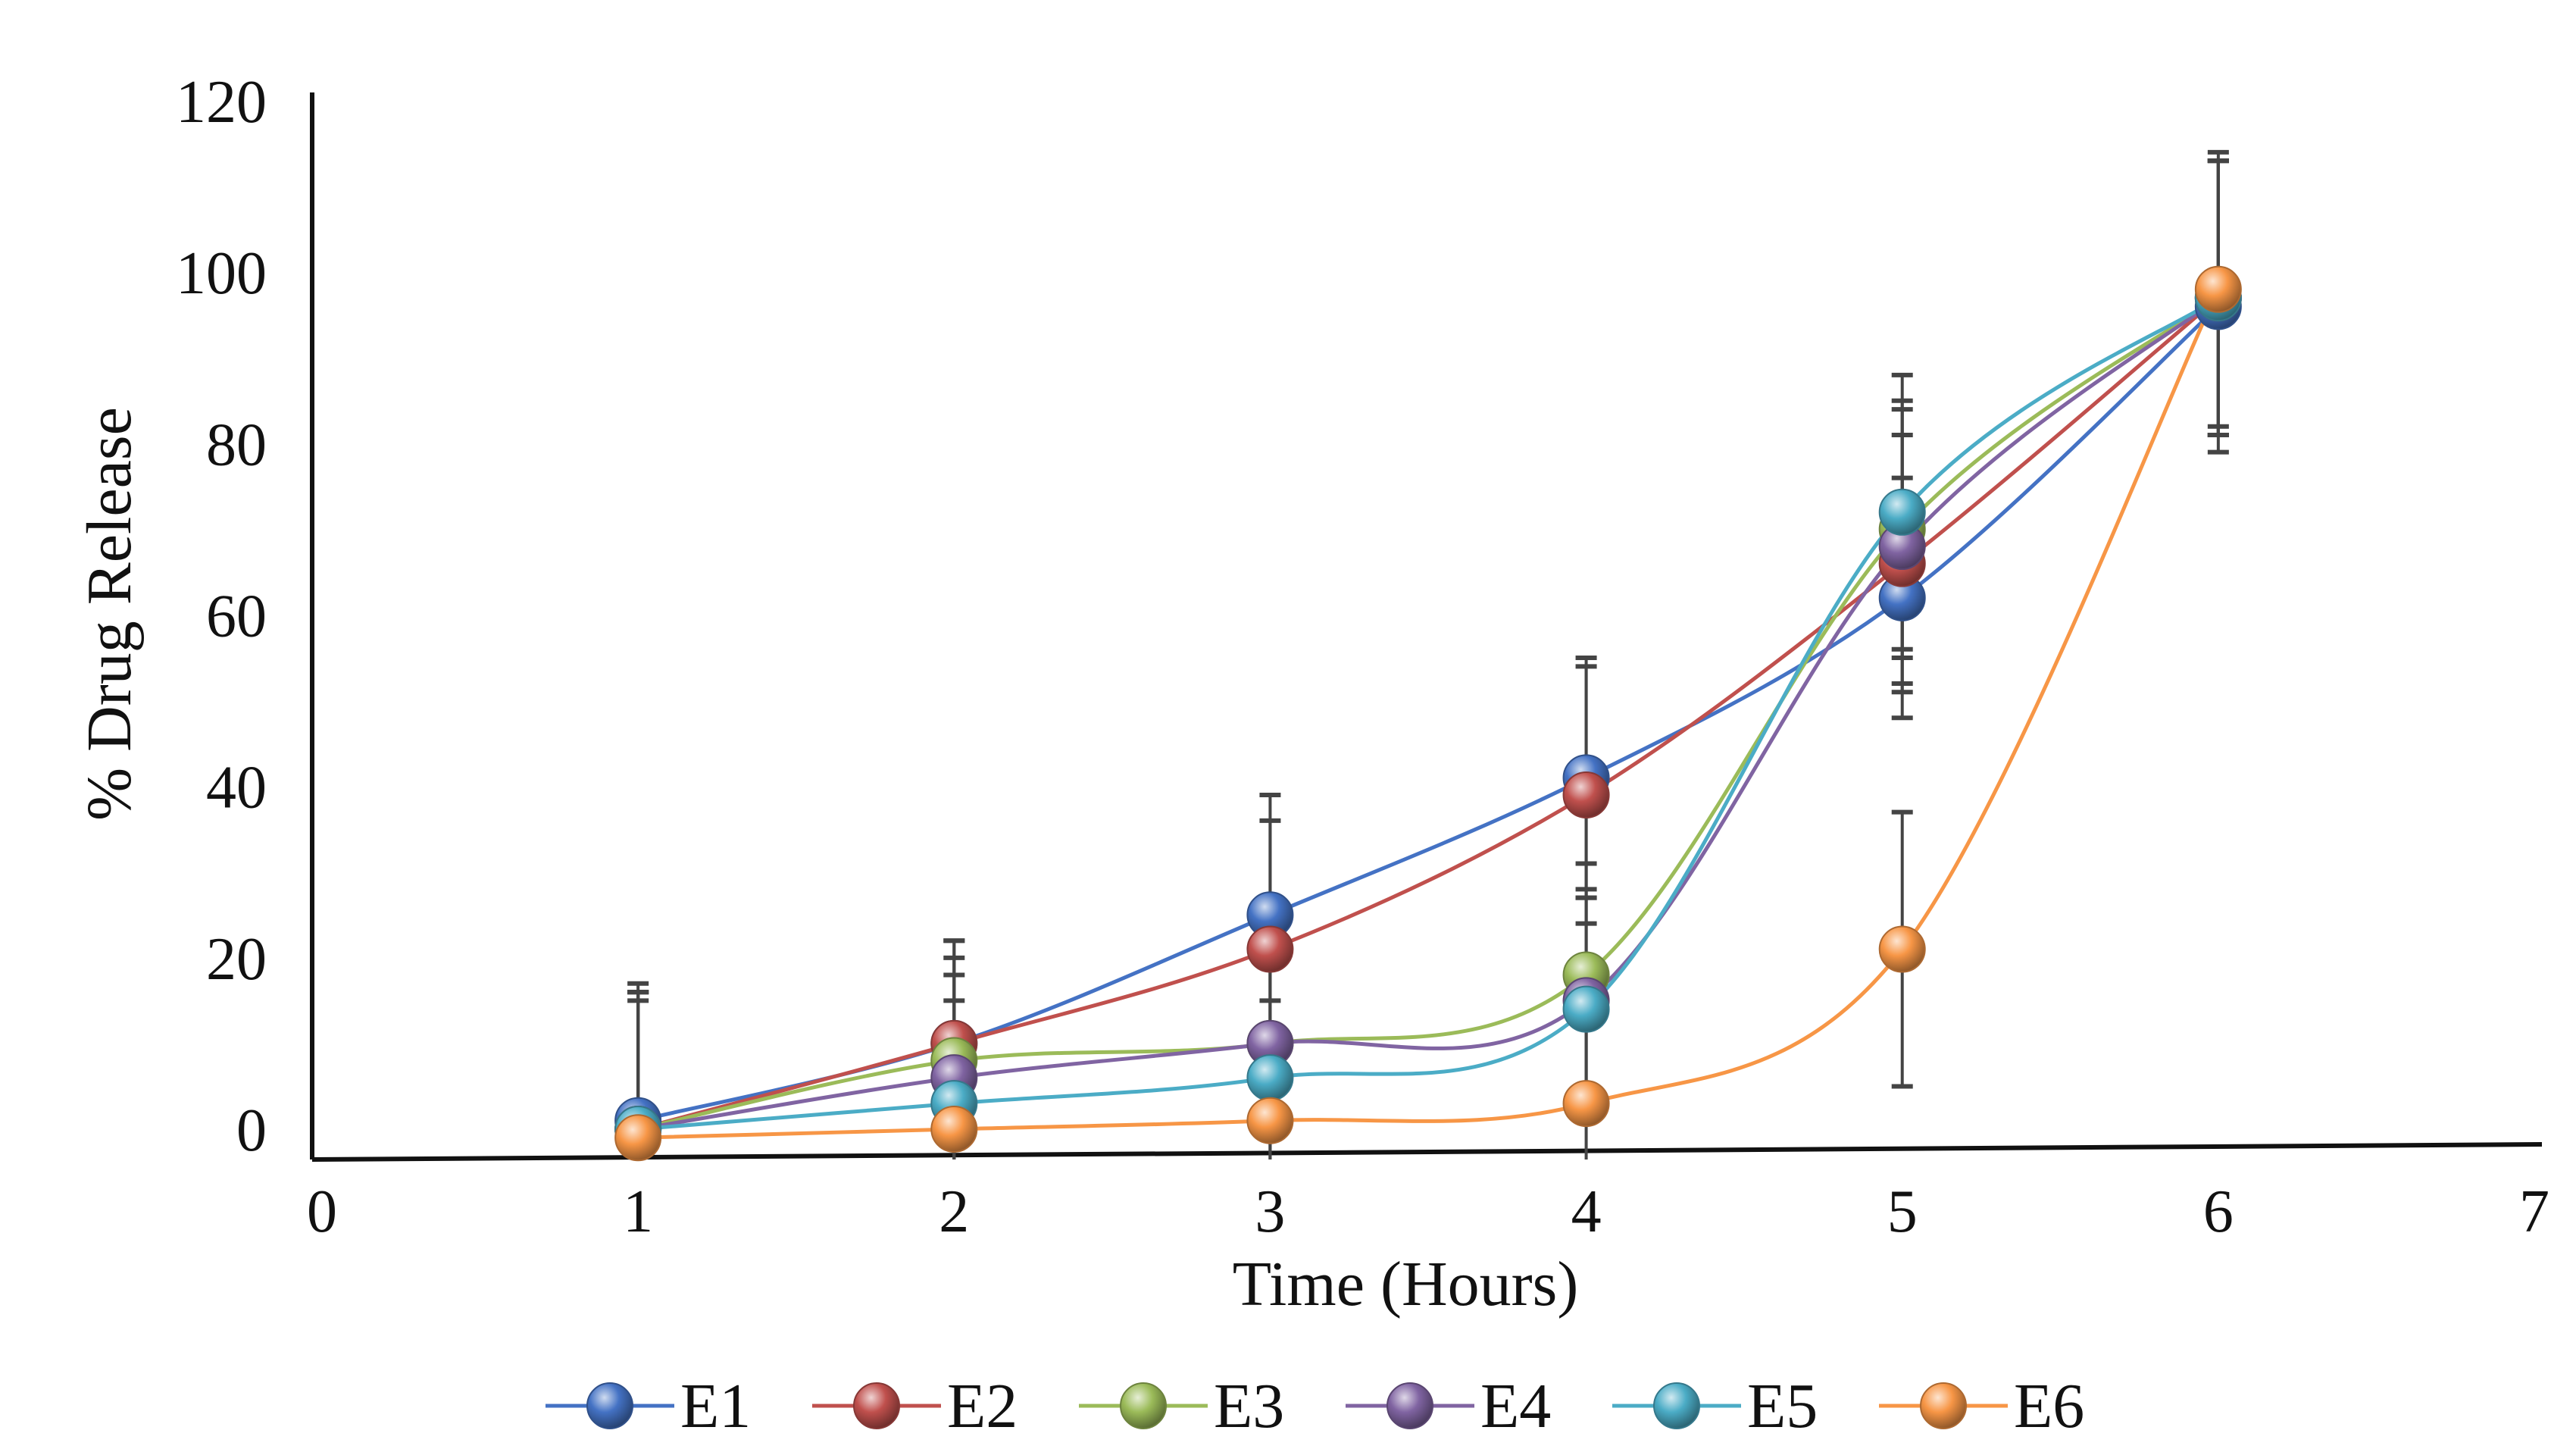  Describe the element at coordinates (1448, 1406) in the screenshot. I see `legend-item-e4: E4` at that location.